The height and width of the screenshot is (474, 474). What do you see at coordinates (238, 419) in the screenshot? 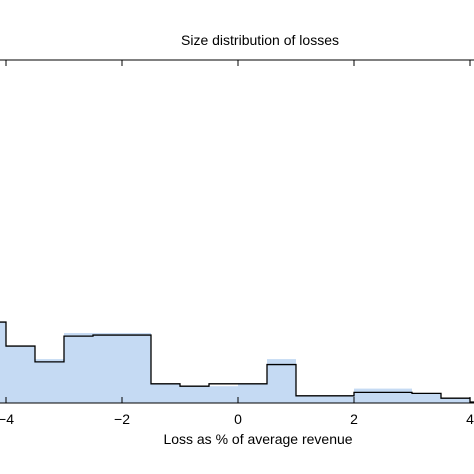
I see `x-tick-label: 0` at bounding box center [238, 419].